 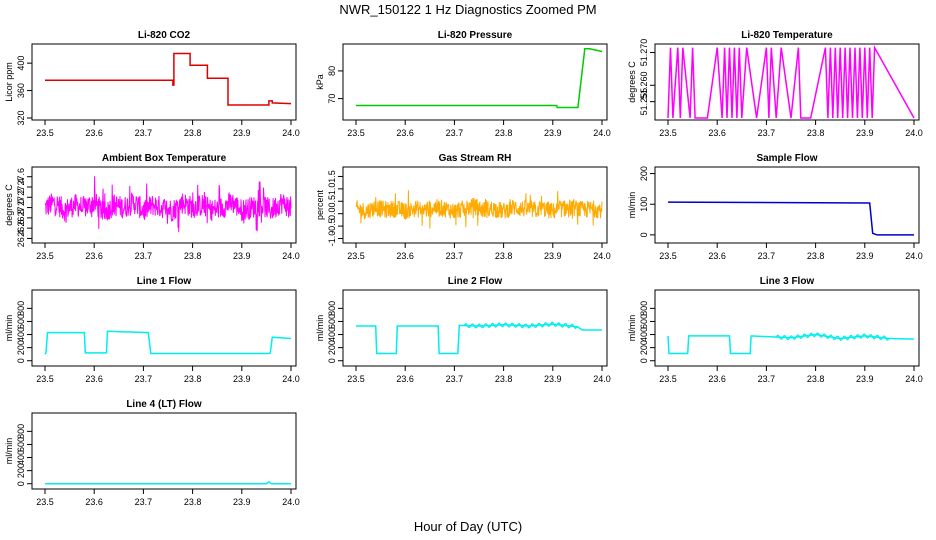 I want to click on panel-title: Line 2 Flow, so click(x=475, y=281).